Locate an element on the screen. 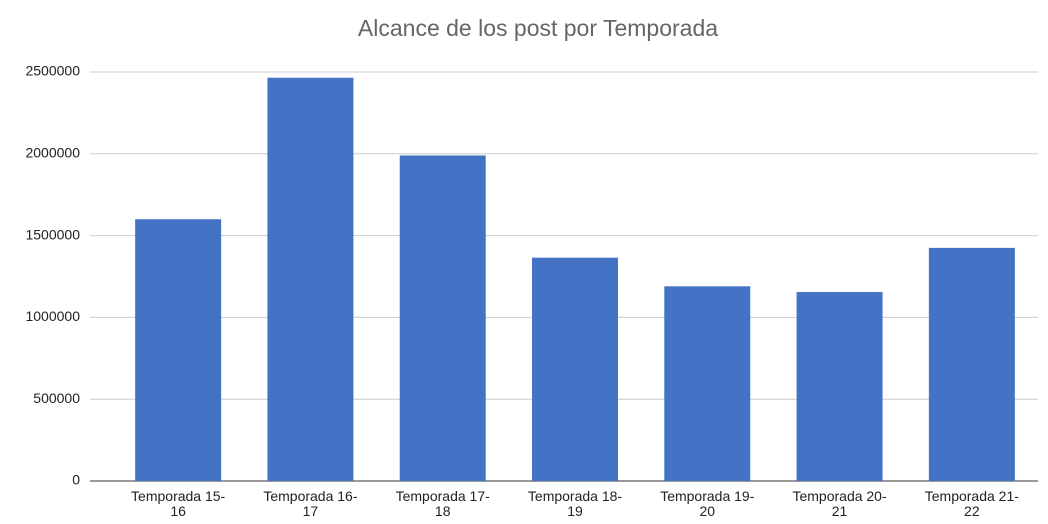 The width and height of the screenshot is (1048, 524). y-tick-label: 500000 is located at coordinates (56, 398).